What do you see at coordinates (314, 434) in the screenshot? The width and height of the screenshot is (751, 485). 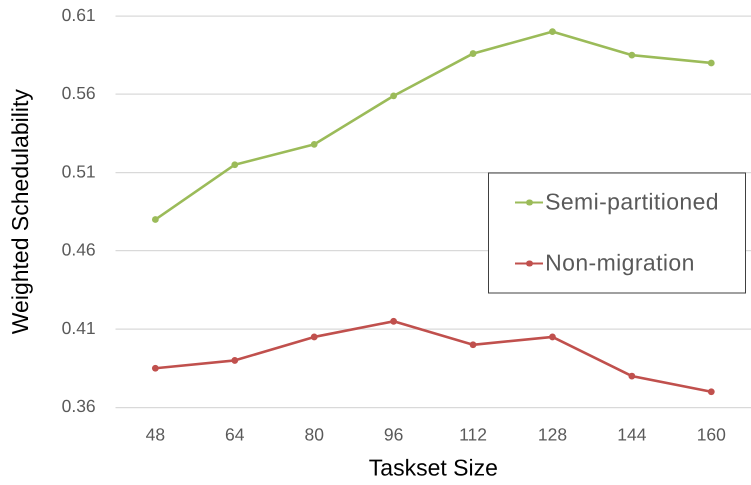 I see `x-tick-label: 80` at bounding box center [314, 434].